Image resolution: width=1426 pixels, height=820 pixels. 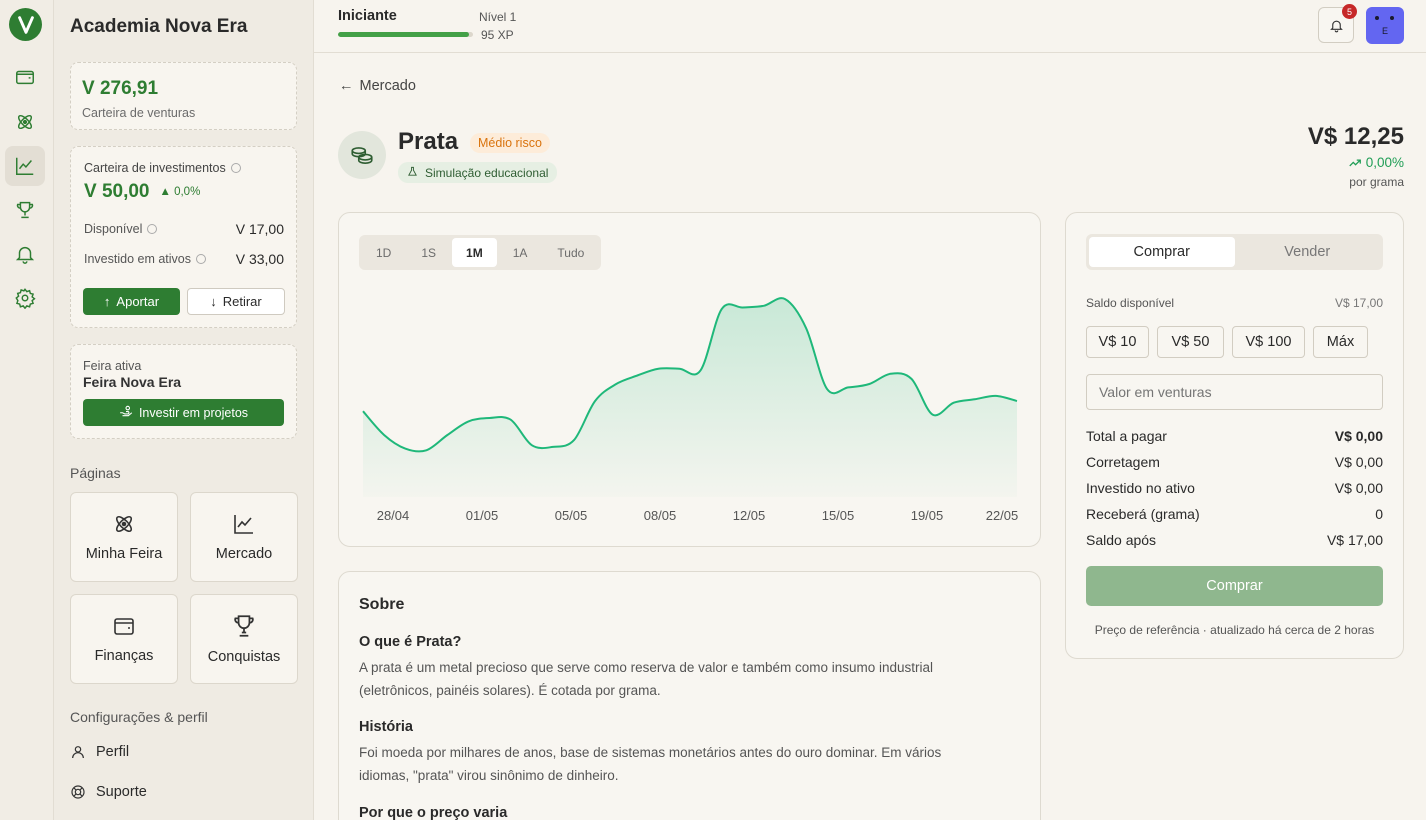 What do you see at coordinates (78, 792) in the screenshot?
I see `lifebuoy-icon` at bounding box center [78, 792].